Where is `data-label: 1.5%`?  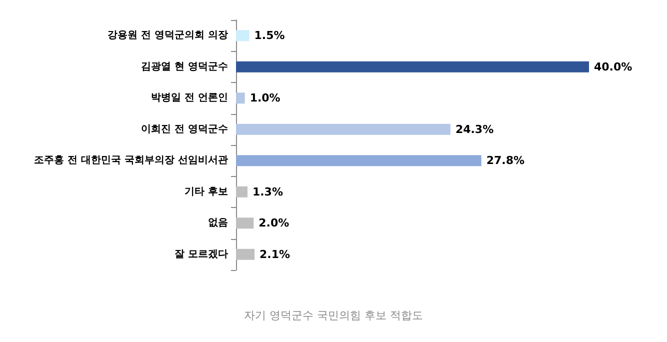
data-label: 1.5% is located at coordinates (269, 35).